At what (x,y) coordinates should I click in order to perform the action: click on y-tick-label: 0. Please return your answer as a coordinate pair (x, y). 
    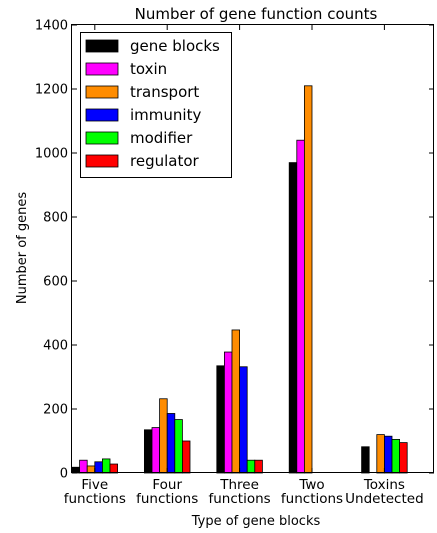
    Looking at the image, I should click on (64, 474).